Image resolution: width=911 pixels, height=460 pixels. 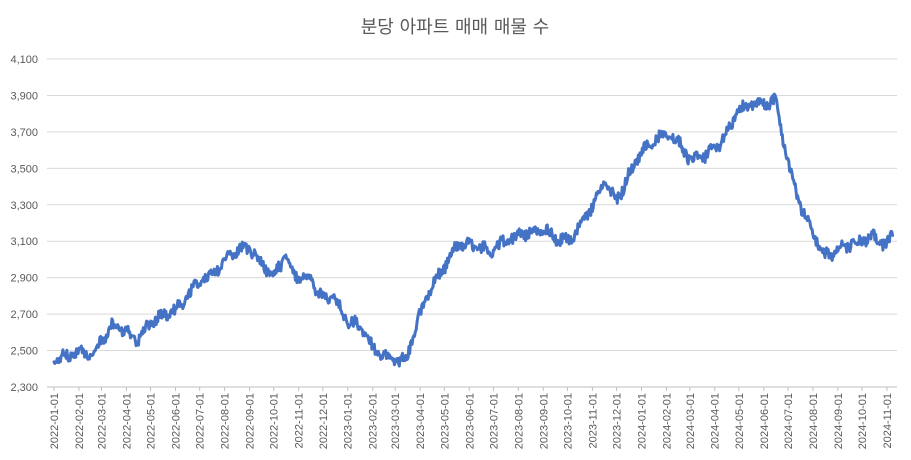 What do you see at coordinates (470, 421) in the screenshot?
I see `x-tick-label: 2023-06-01` at bounding box center [470, 421].